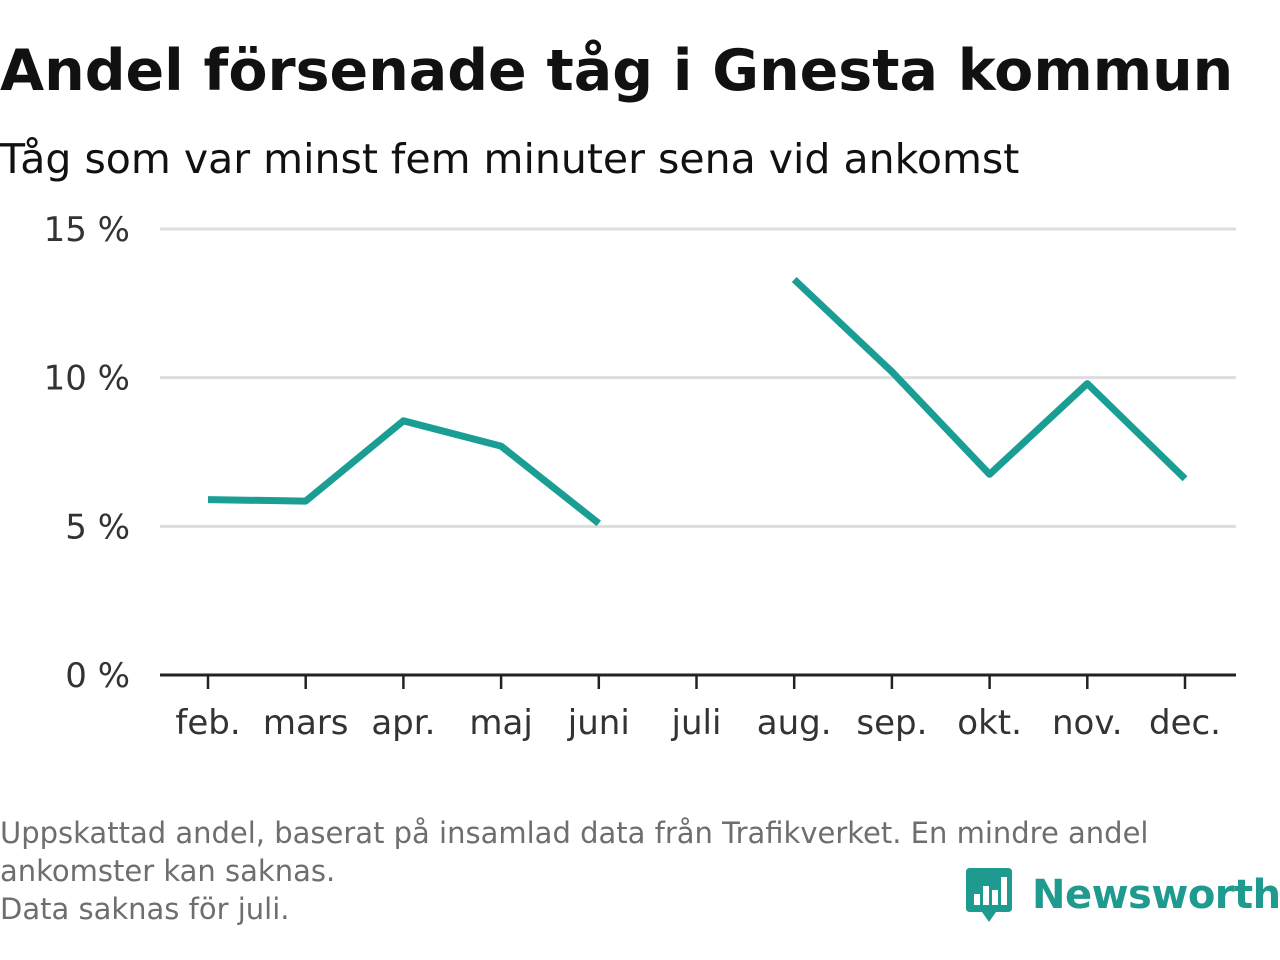 This screenshot has width=1280, height=960. I want to click on x-tick-label: mars, so click(306, 723).